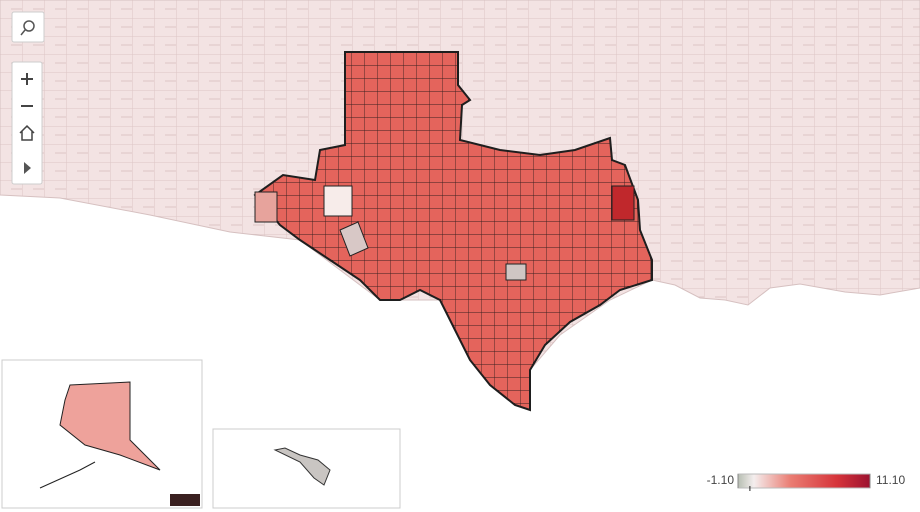 This screenshot has height=512, width=920. I want to click on play, so click(27, 168).